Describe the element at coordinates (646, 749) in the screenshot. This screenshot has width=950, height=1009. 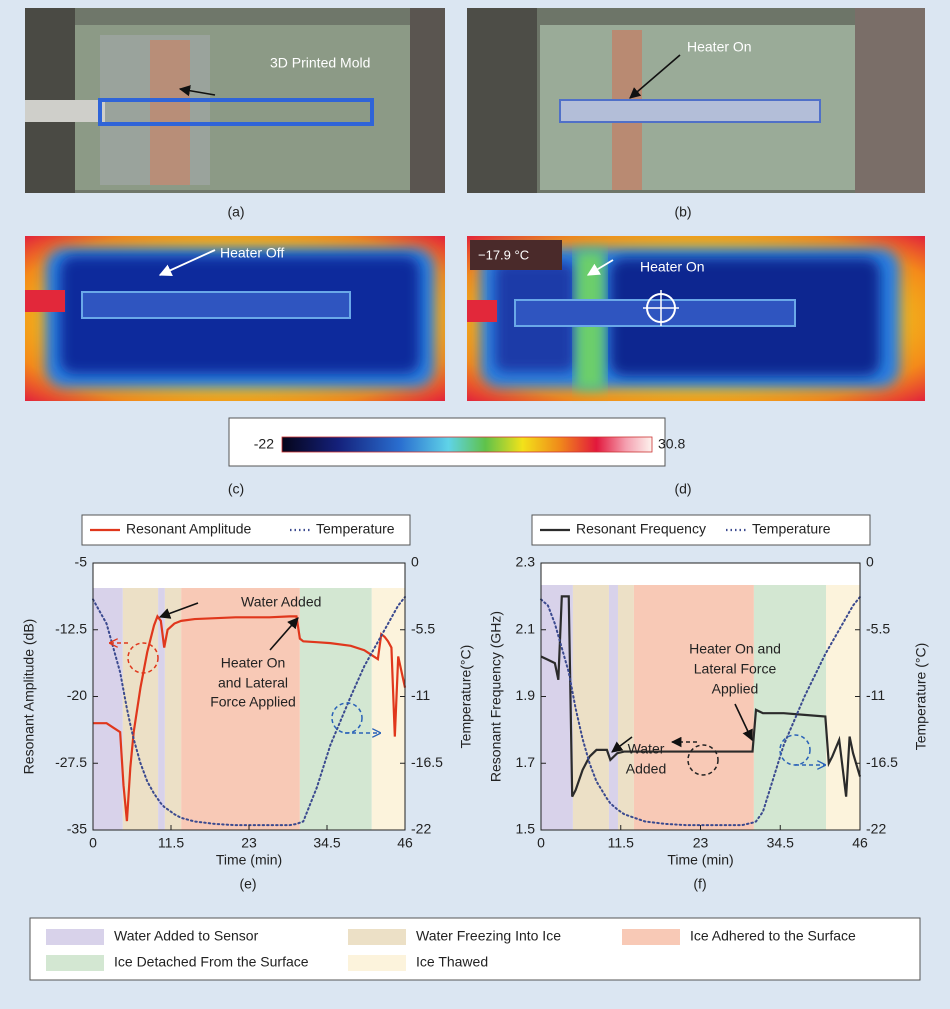
I see `annotation: Water` at that location.